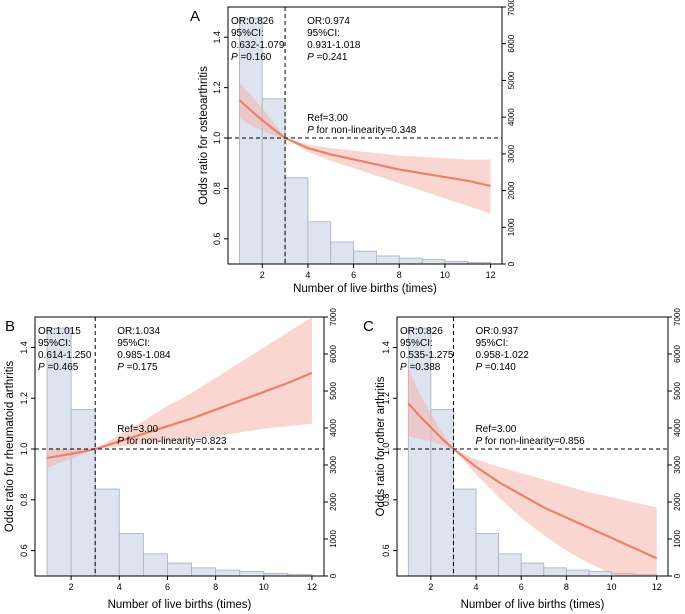  Describe the element at coordinates (195, 16) in the screenshot. I see `panel-label: A` at that location.